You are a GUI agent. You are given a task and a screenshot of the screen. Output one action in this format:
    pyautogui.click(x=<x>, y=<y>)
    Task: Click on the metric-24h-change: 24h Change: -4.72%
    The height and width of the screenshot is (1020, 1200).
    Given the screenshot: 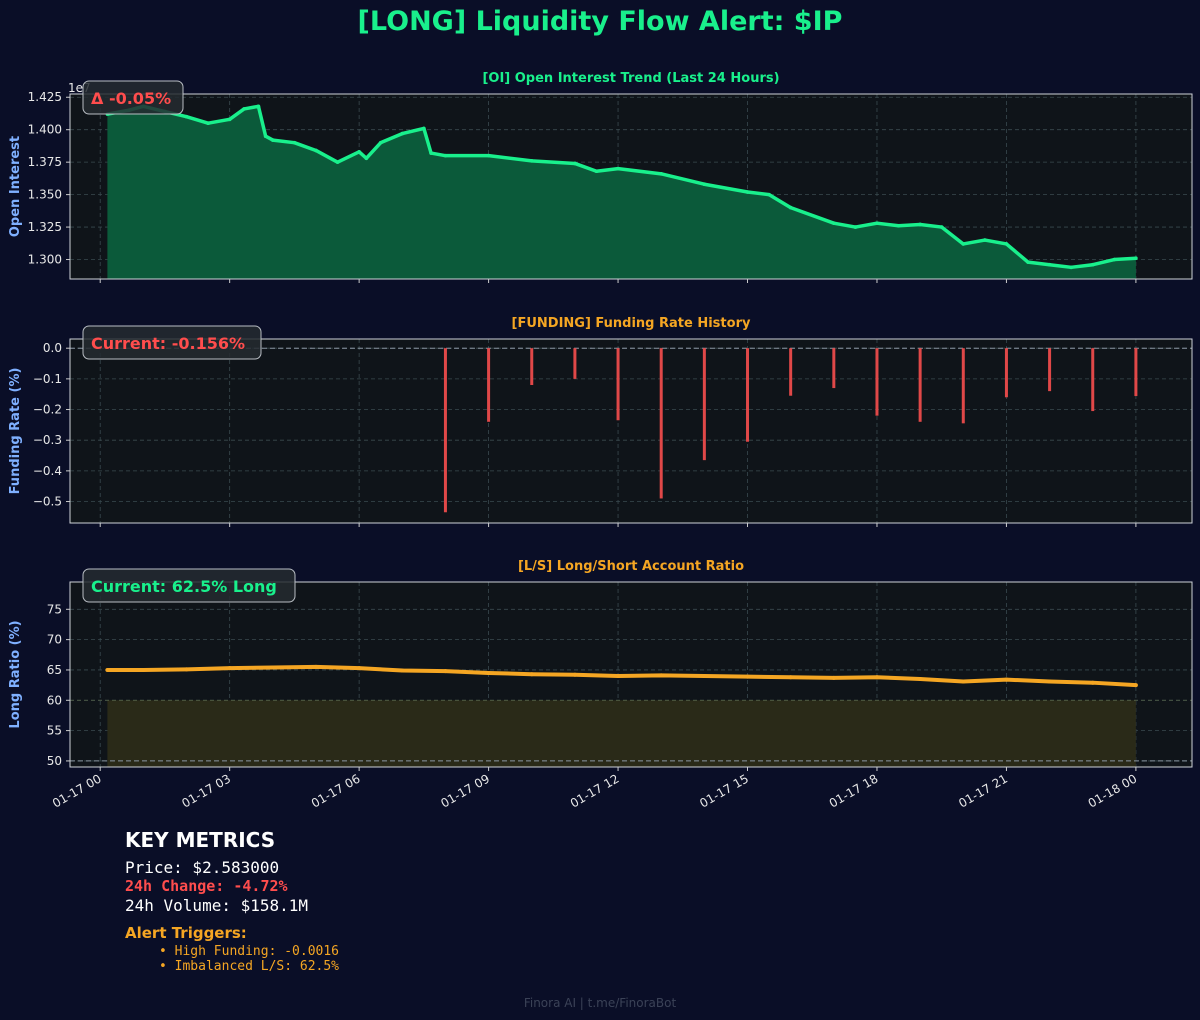 What is the action you would take?
    pyautogui.click(x=206, y=886)
    